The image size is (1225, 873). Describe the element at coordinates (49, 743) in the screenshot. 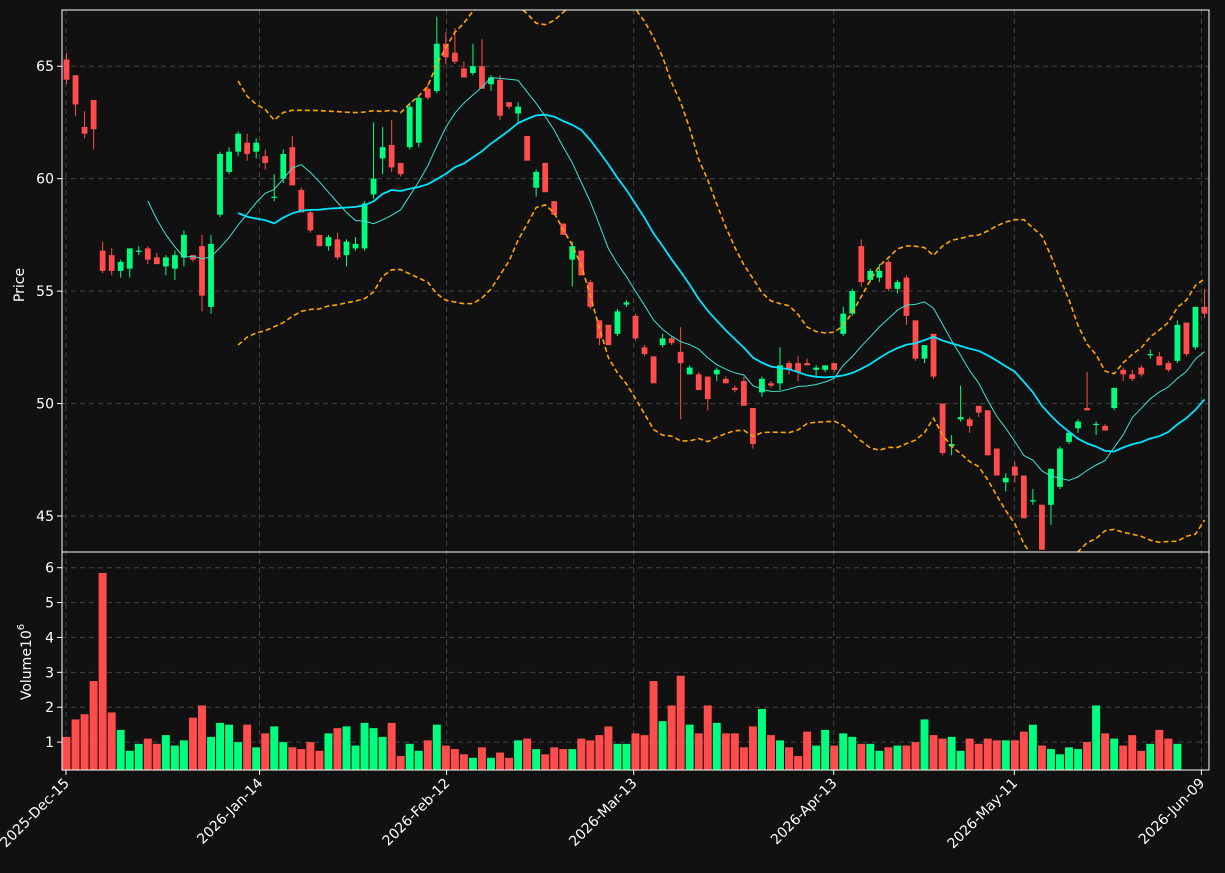

I see `volume-tick-label: 1` at that location.